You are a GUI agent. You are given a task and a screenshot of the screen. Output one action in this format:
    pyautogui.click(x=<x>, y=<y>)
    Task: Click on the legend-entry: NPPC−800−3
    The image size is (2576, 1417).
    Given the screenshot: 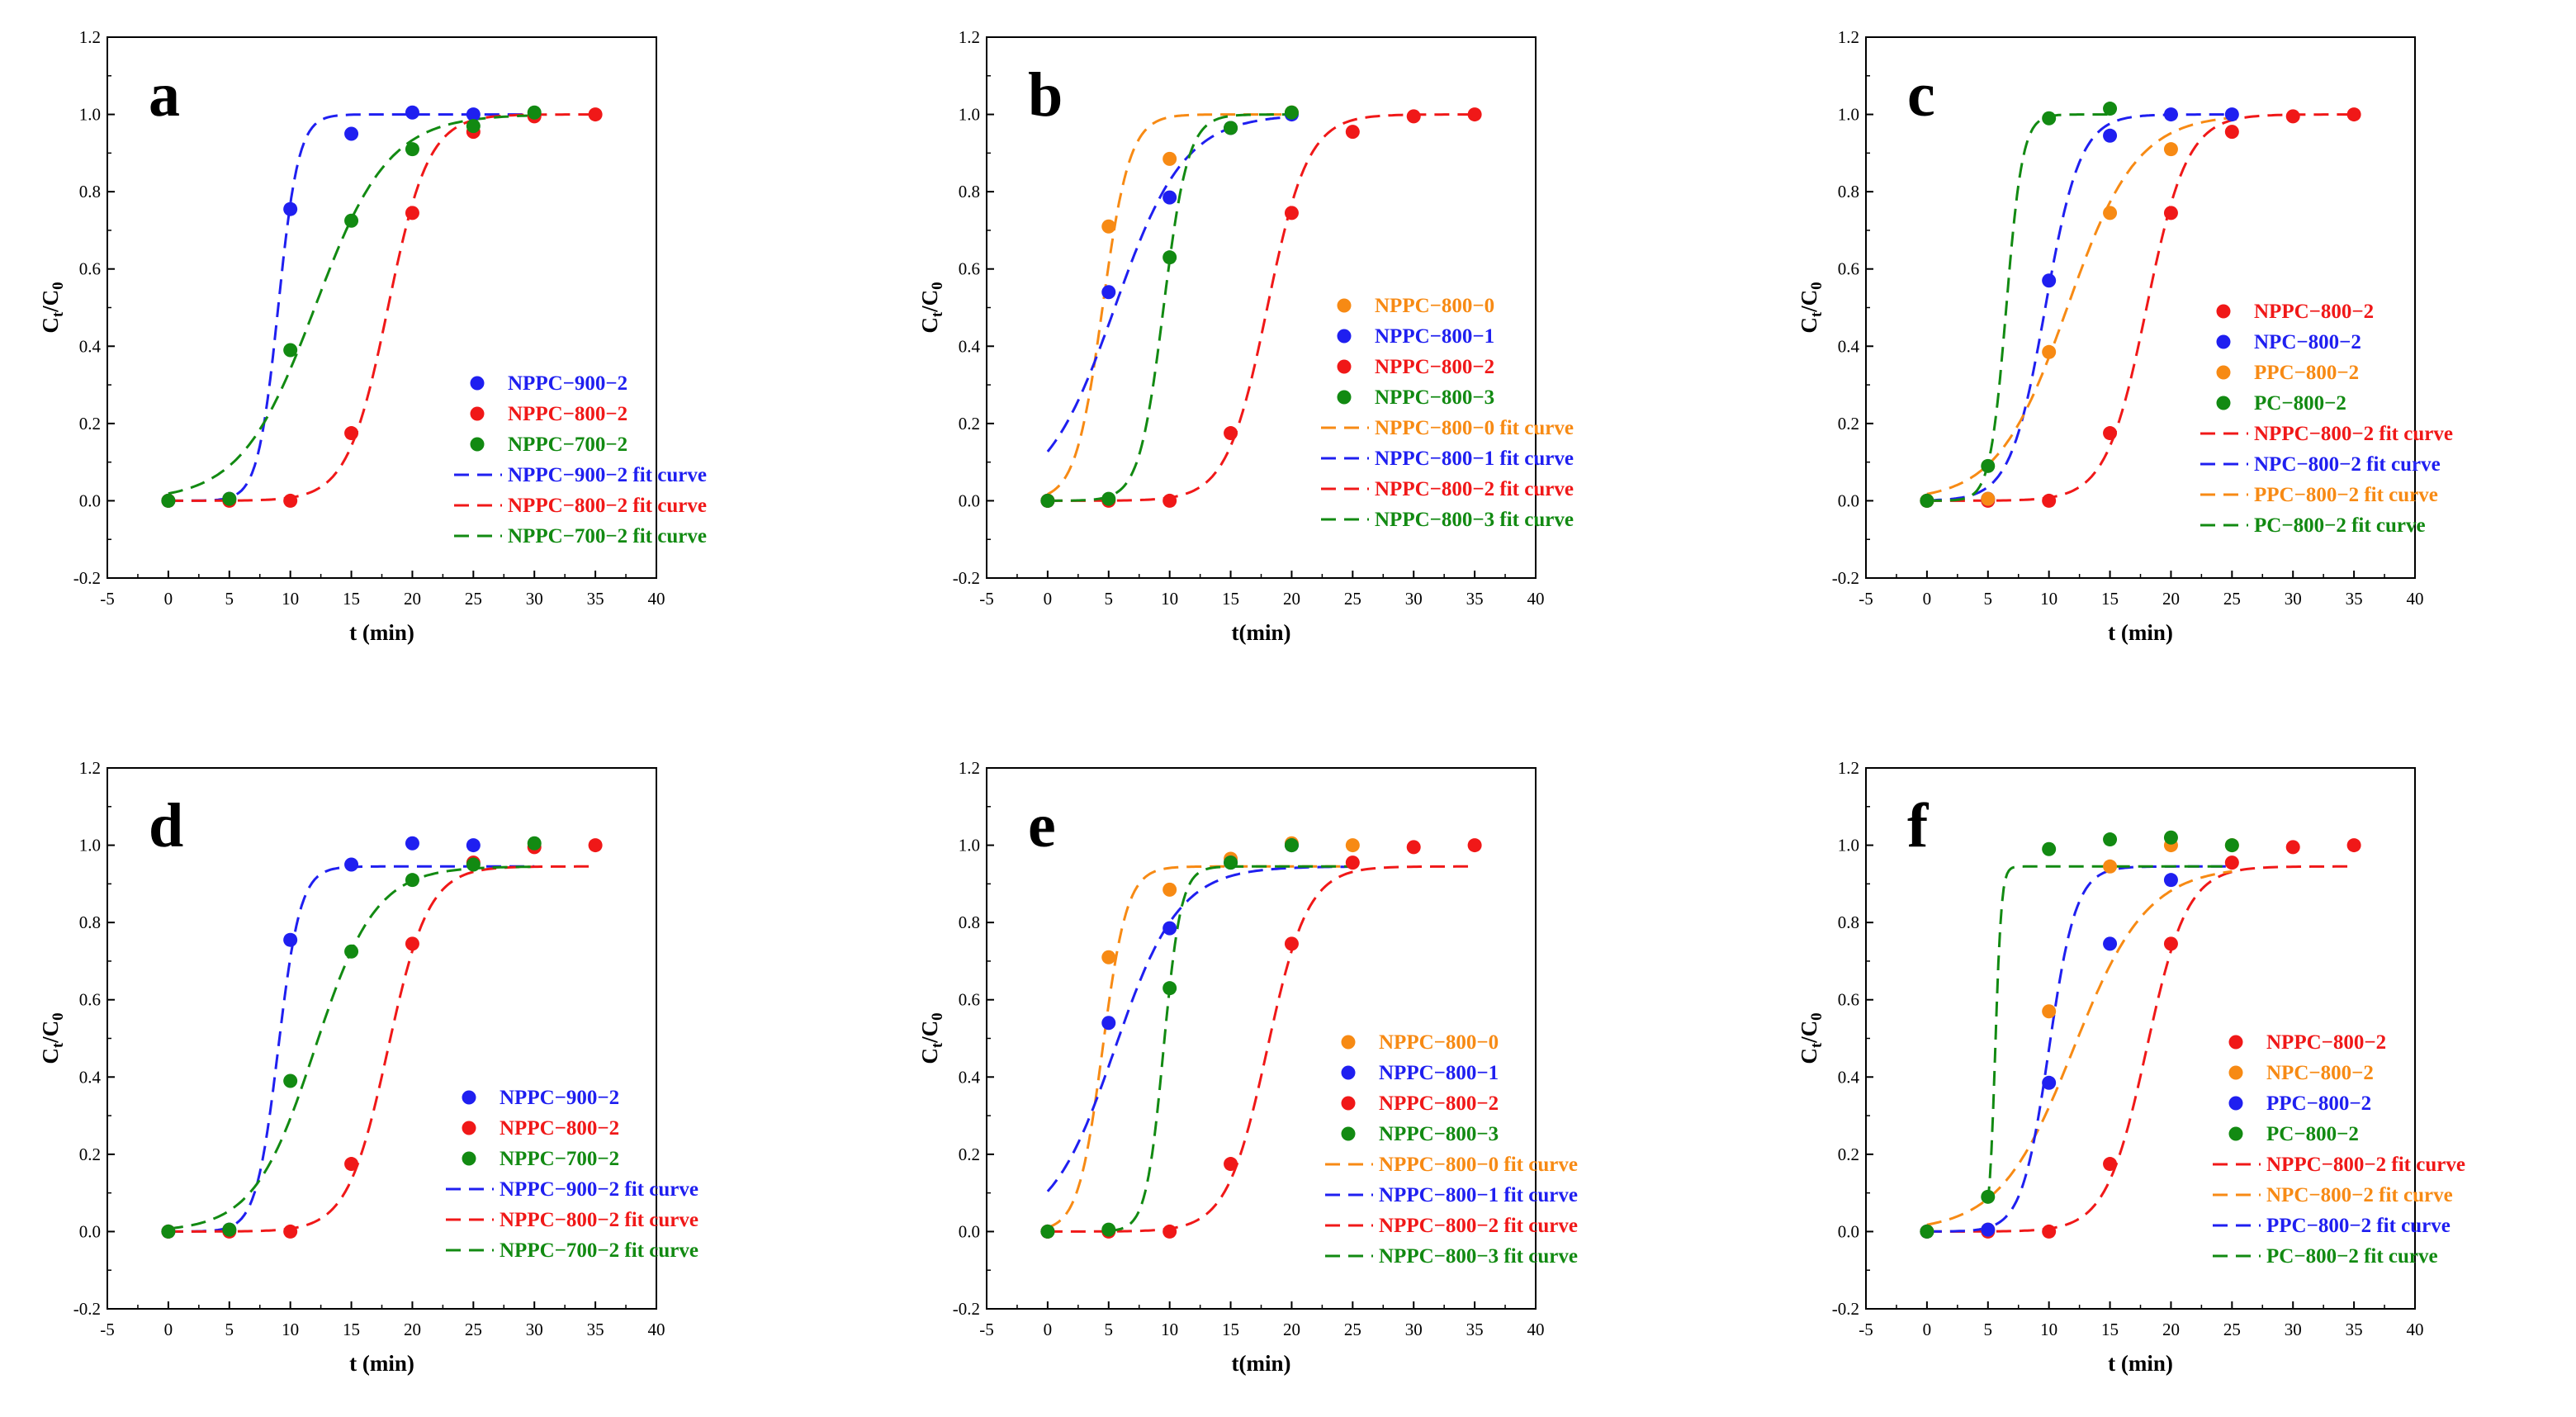 What is the action you would take?
    pyautogui.click(x=1434, y=398)
    